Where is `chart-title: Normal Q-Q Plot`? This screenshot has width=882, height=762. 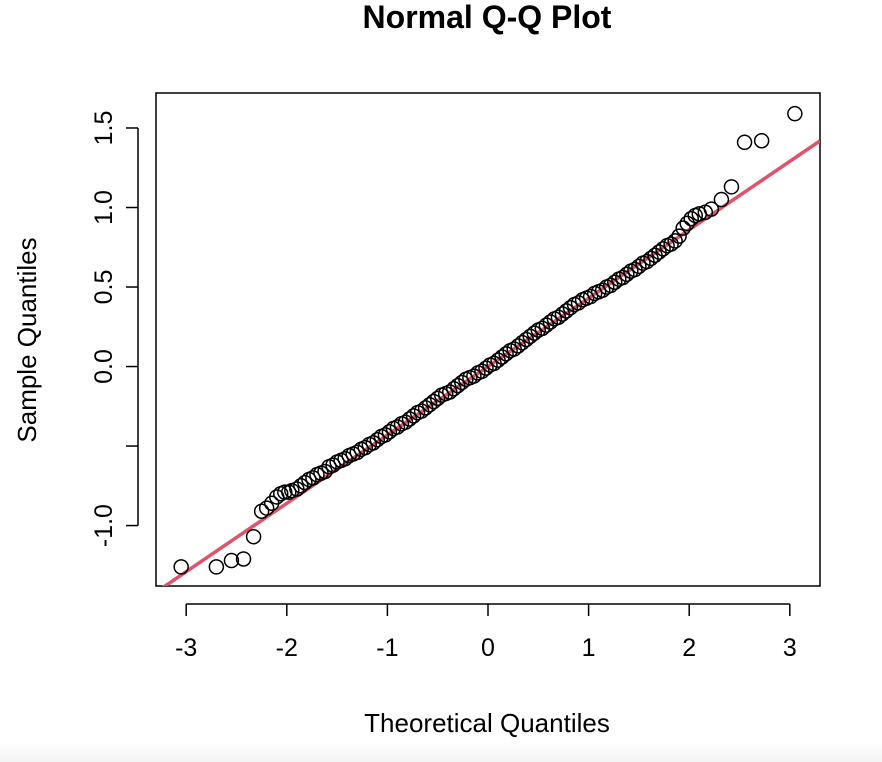
chart-title: Normal Q-Q Plot is located at coordinates (487, 17).